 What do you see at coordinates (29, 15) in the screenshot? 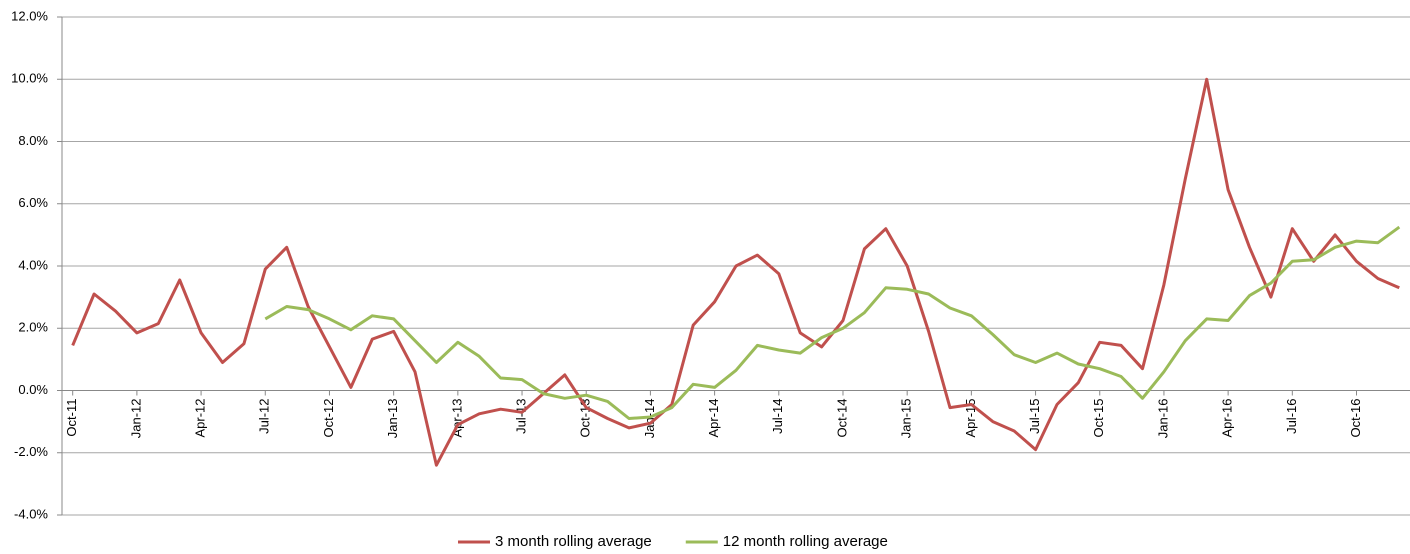
I see `y-tick-label: 12.0%` at bounding box center [29, 15].